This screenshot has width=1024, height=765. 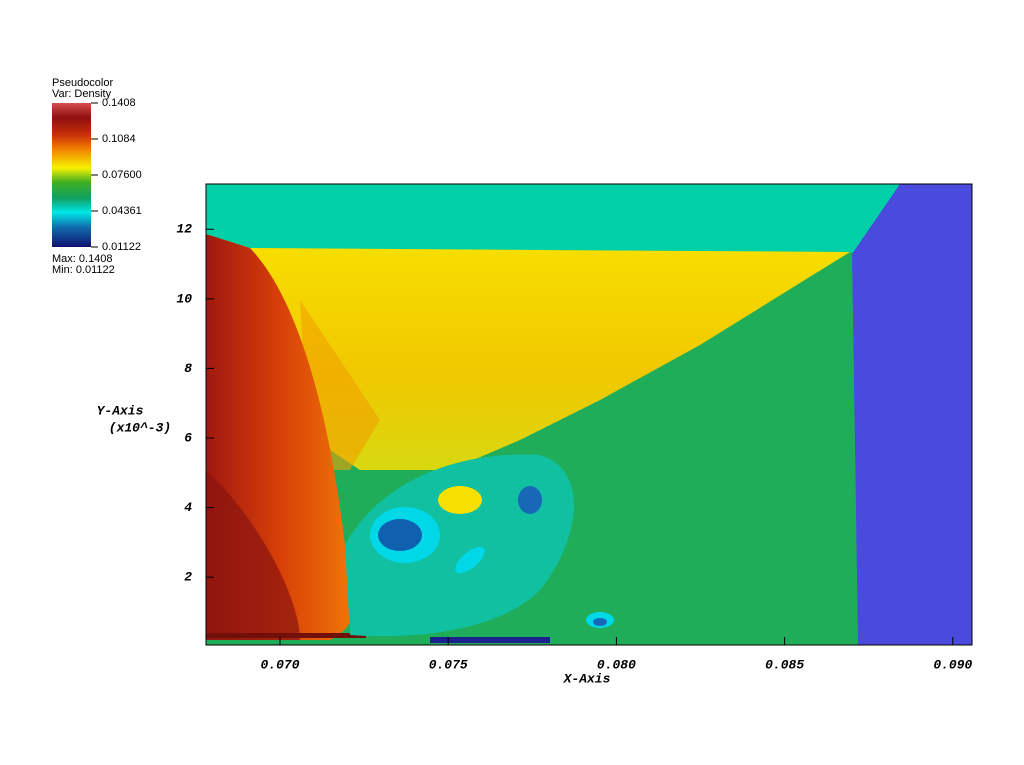 I want to click on y-tick-label: 12, so click(x=184, y=229).